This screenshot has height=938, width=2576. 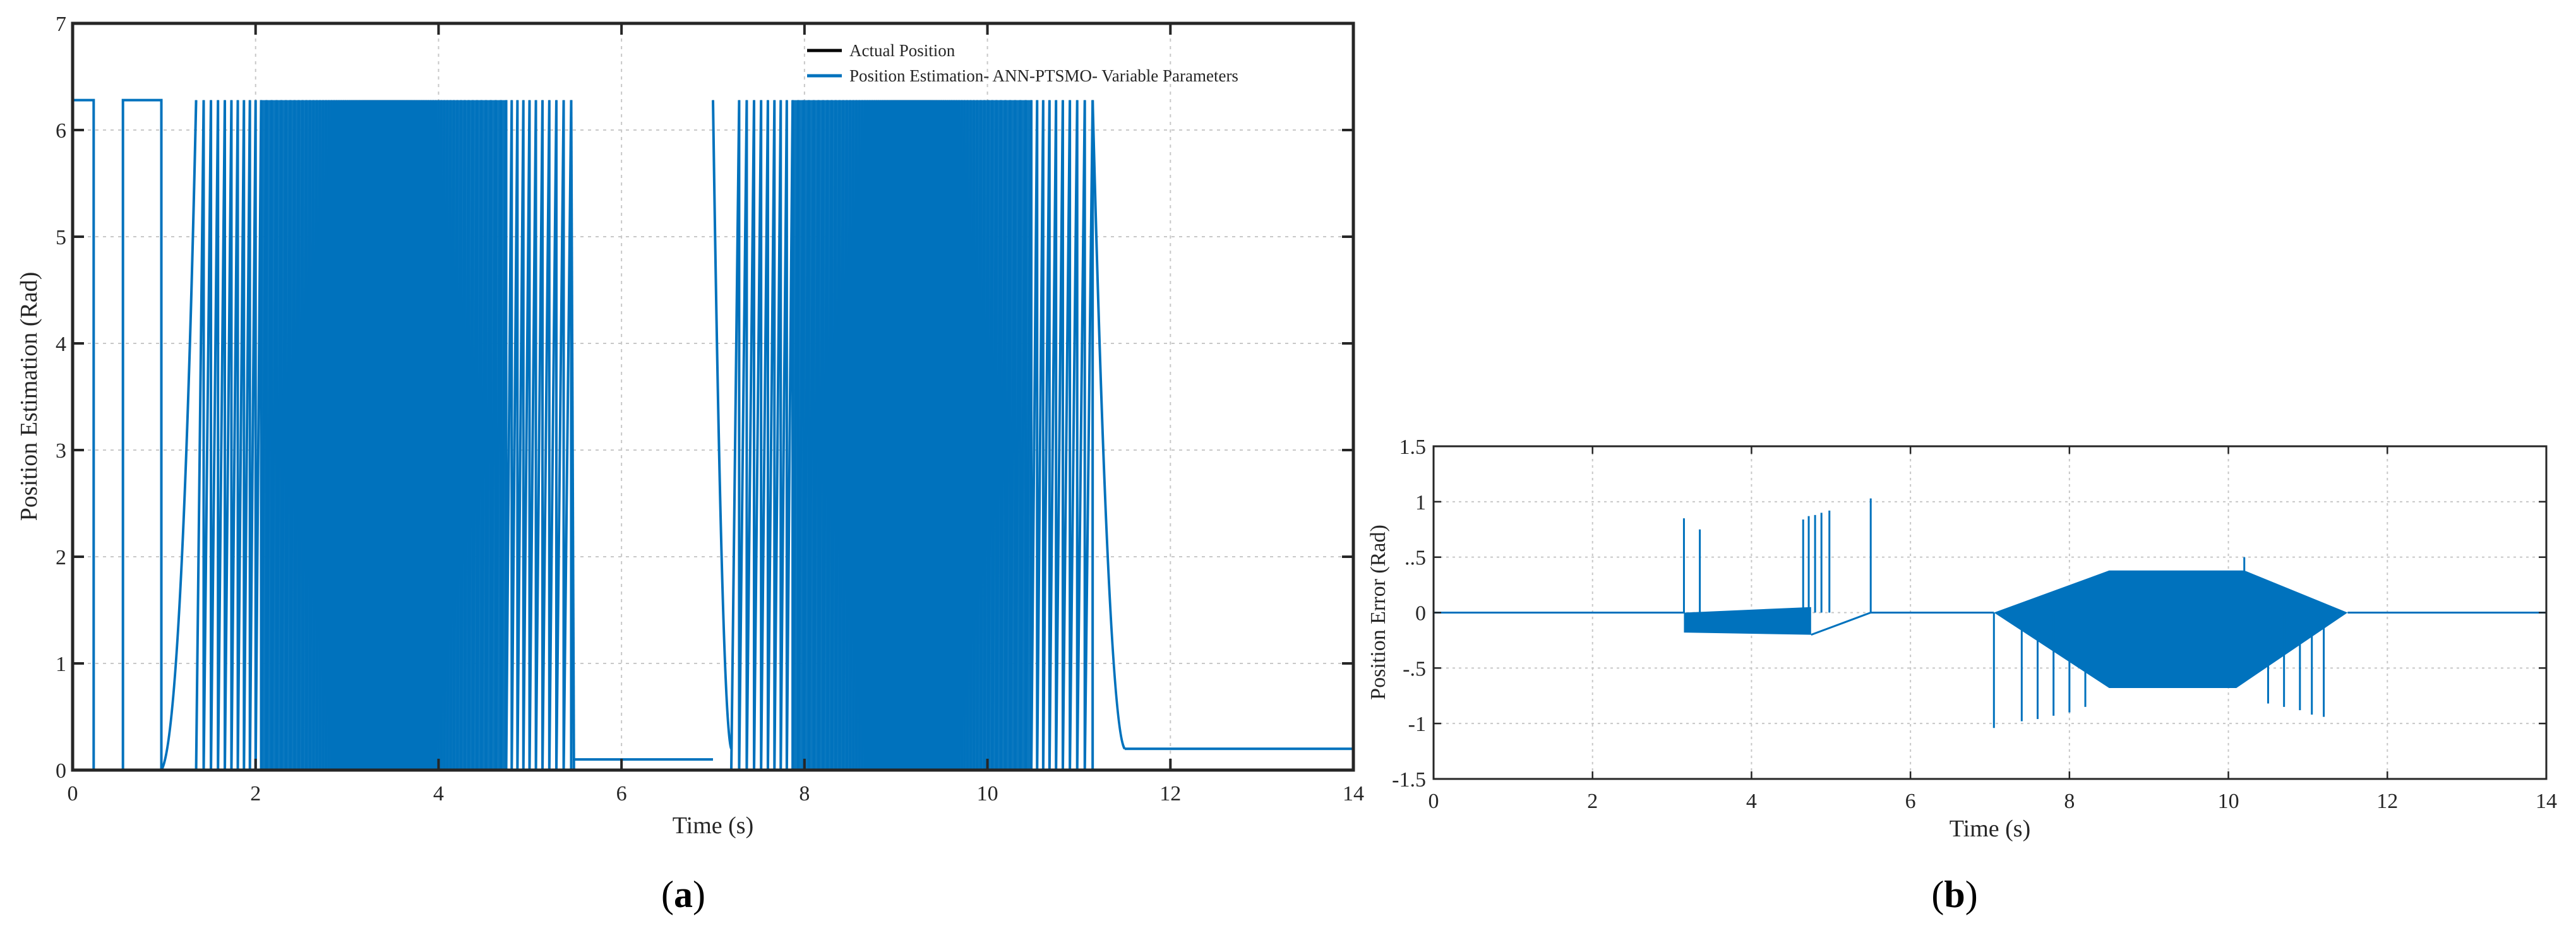 I want to click on y-tick-label: 4, so click(x=61, y=344).